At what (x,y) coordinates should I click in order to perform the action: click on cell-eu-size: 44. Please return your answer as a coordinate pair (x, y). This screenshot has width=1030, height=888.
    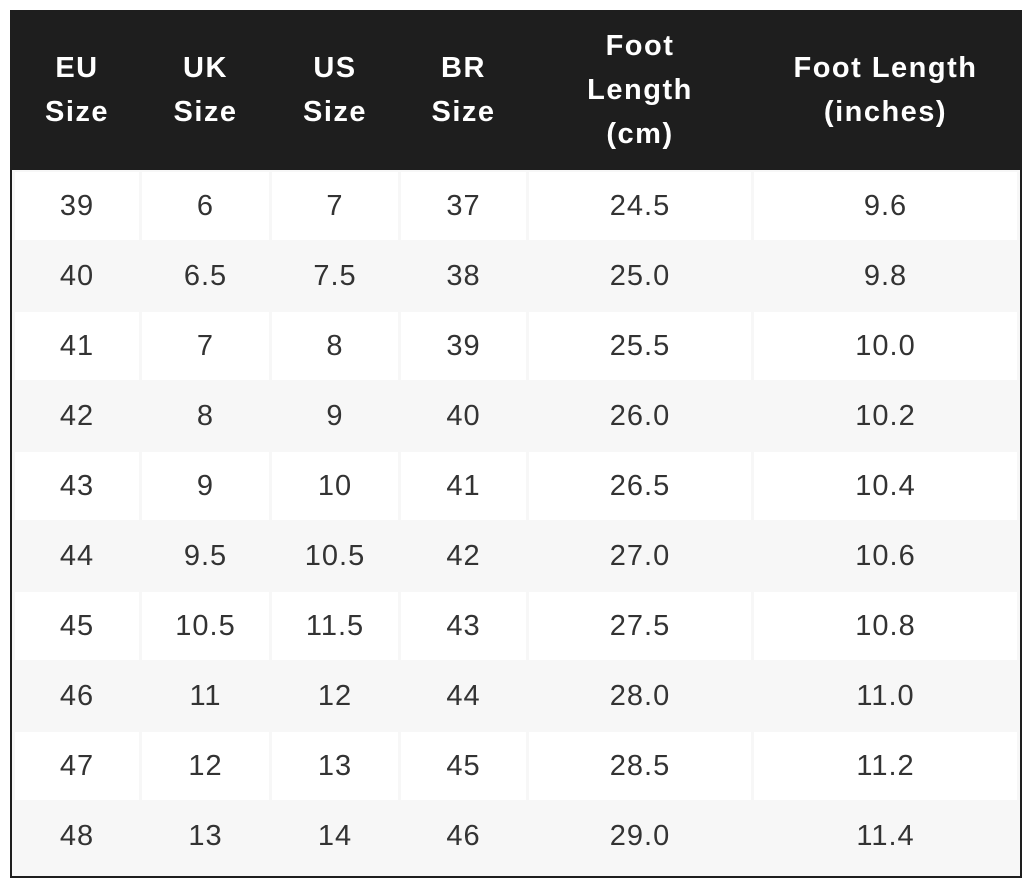
    Looking at the image, I should click on (77, 556).